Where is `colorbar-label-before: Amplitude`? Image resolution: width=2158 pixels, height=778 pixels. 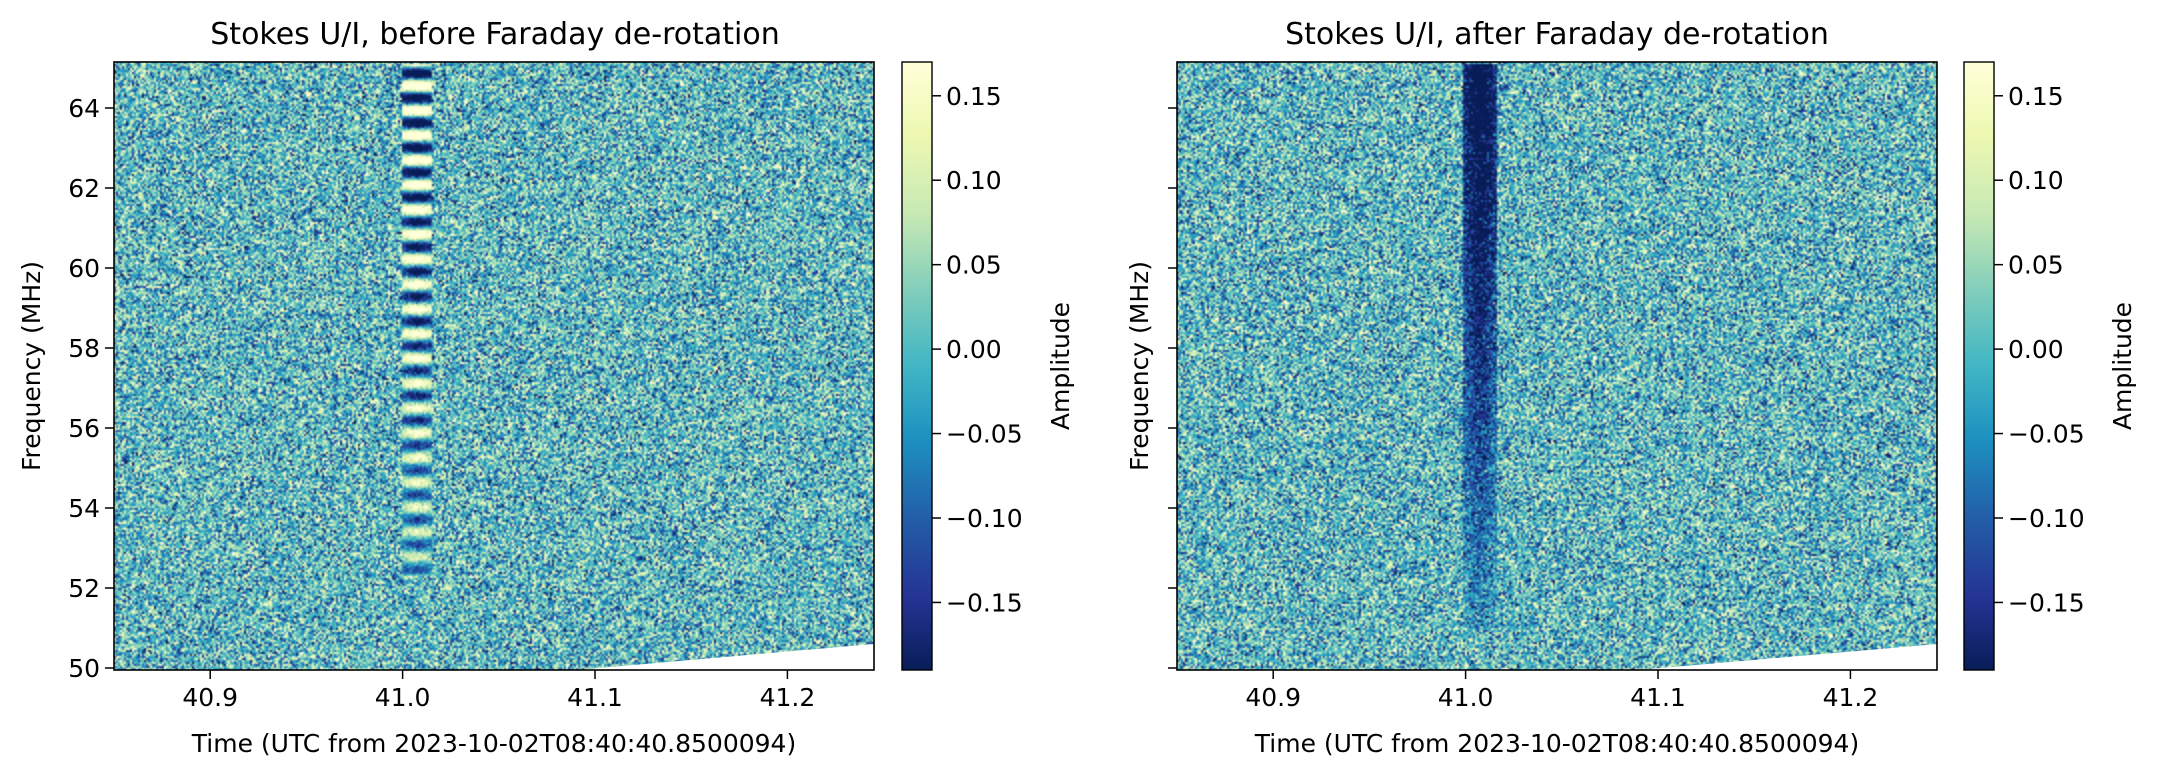 colorbar-label-before: Amplitude is located at coordinates (1060, 366).